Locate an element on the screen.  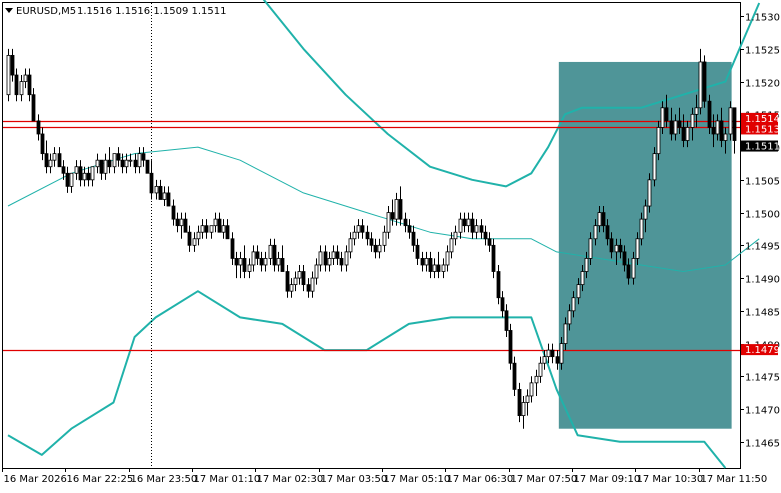
x-tick-label: 17 Mar 05:10 is located at coordinates (417, 479).